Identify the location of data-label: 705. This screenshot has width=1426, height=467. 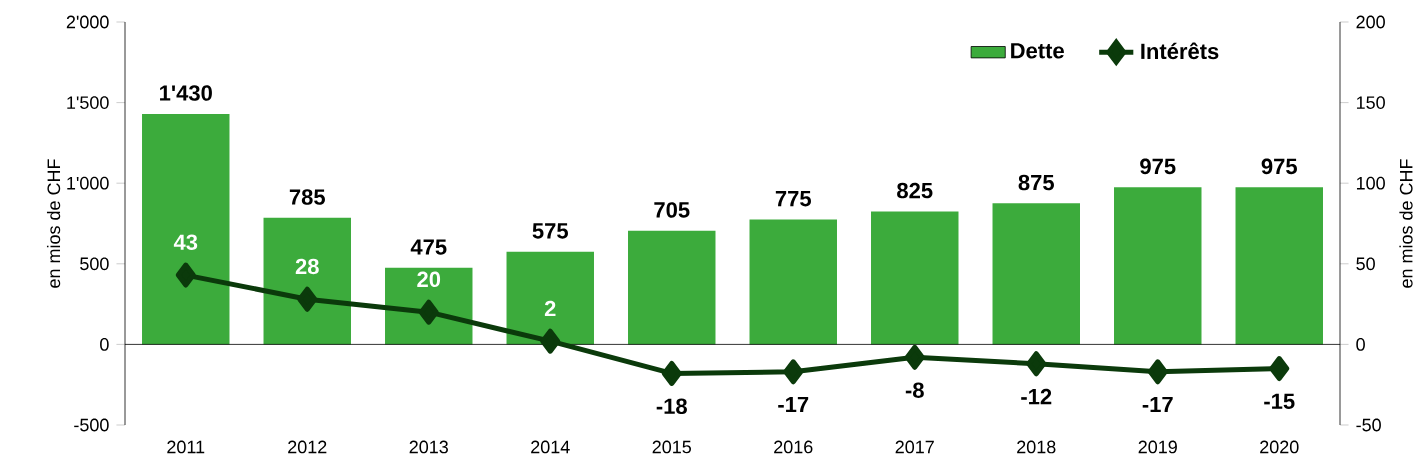
(672, 210).